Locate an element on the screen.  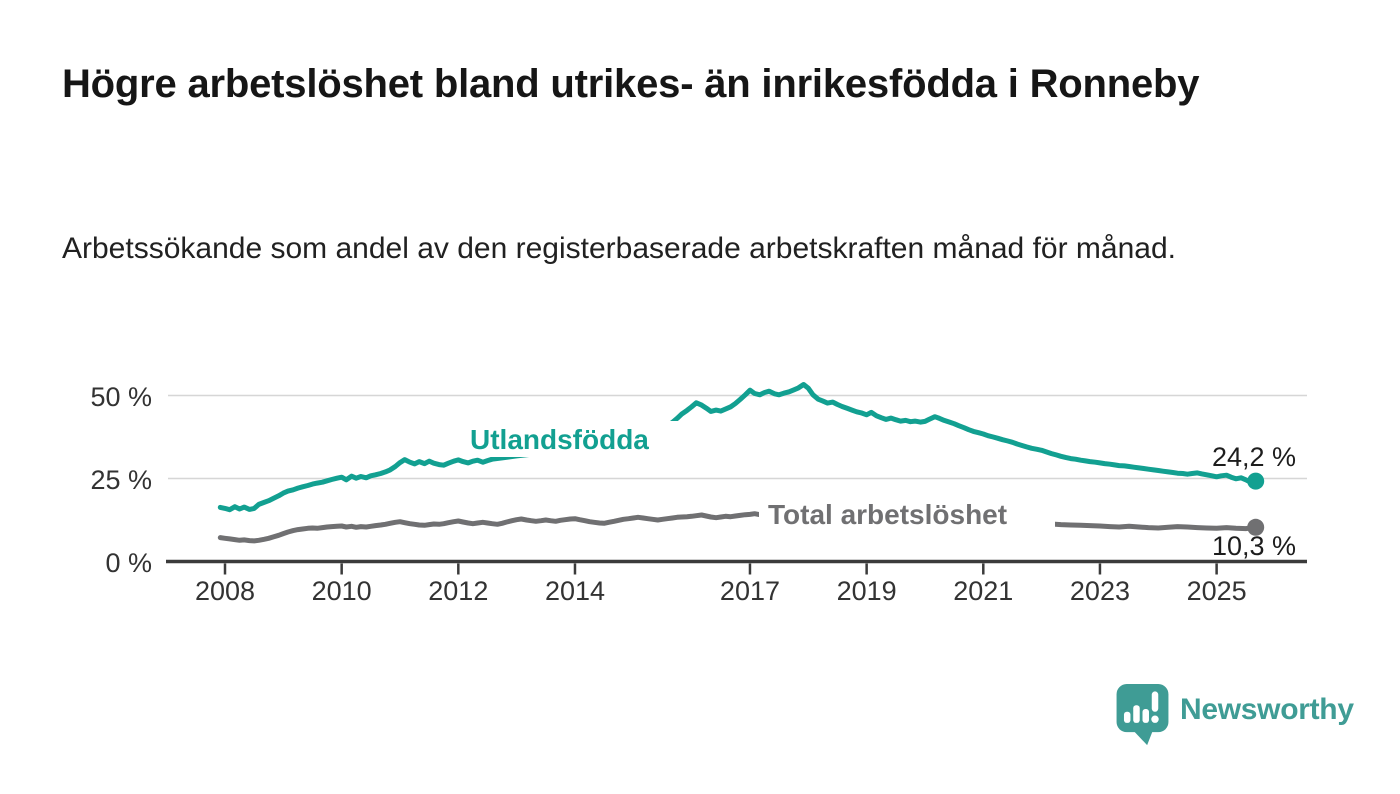
x-tick-label-2017: 2017 is located at coordinates (750, 591).